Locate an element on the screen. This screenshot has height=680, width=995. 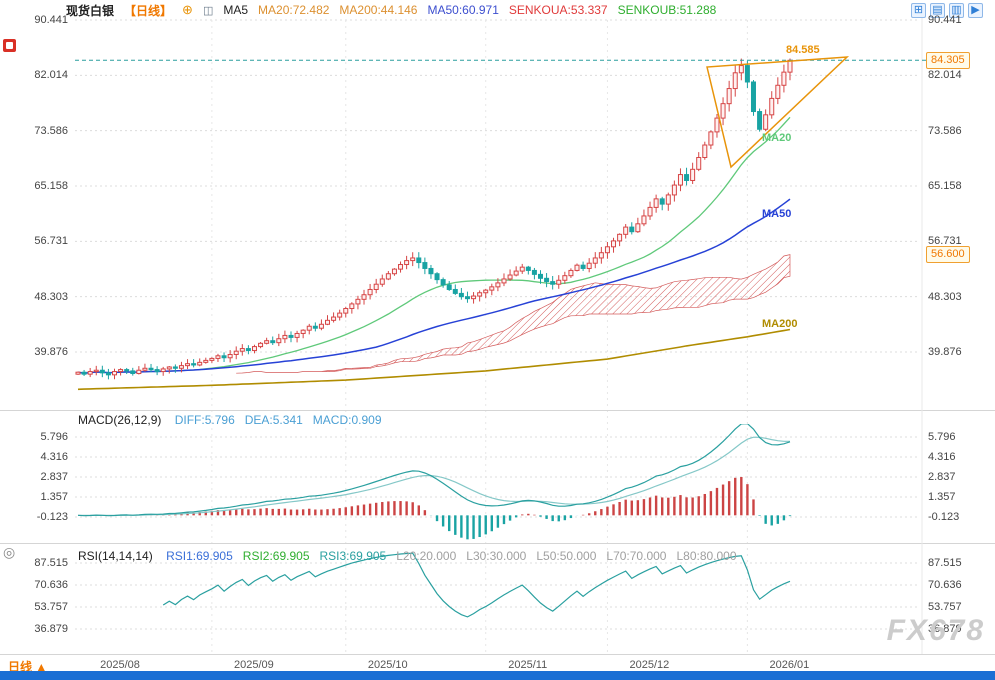
current-price-box: 84.305 is located at coordinates (948, 61).